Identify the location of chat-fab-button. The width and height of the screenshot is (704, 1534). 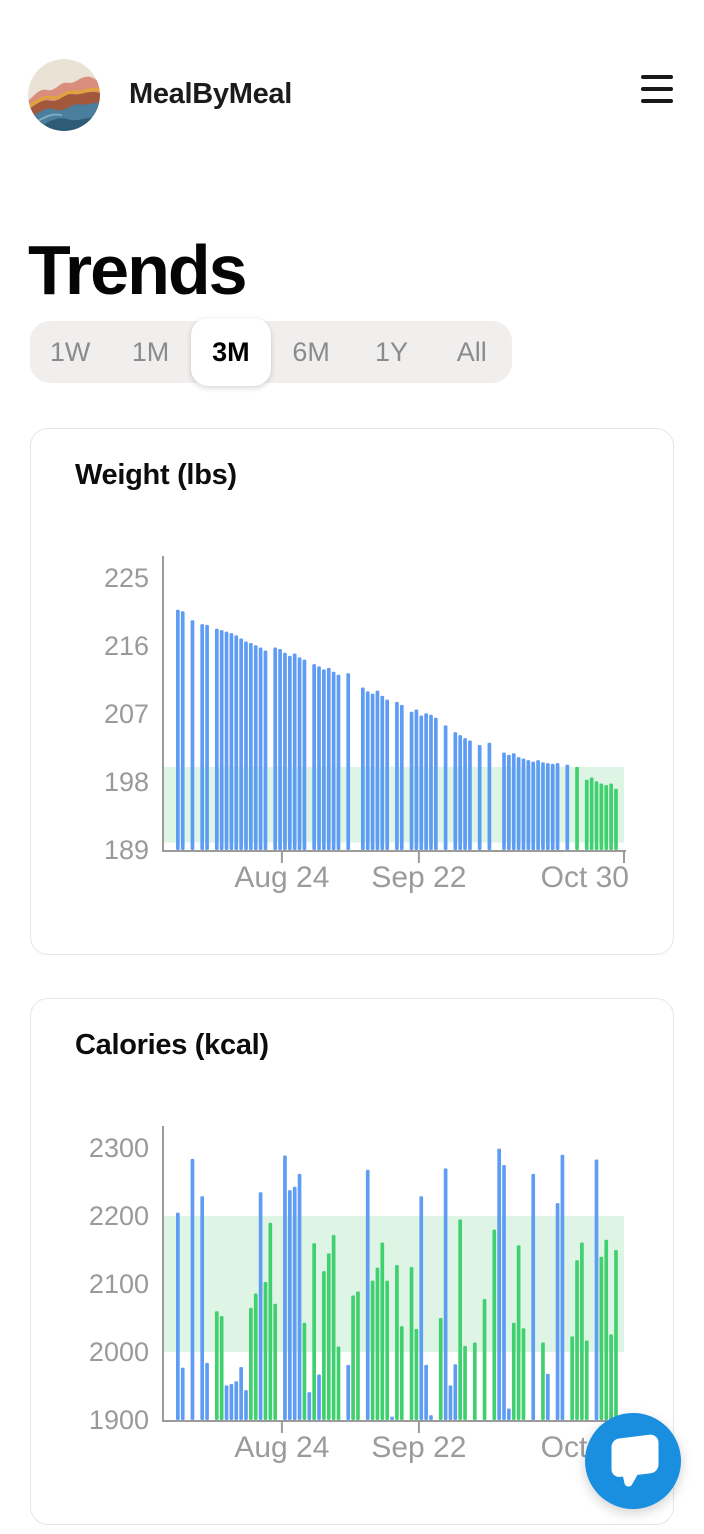
(633, 1461).